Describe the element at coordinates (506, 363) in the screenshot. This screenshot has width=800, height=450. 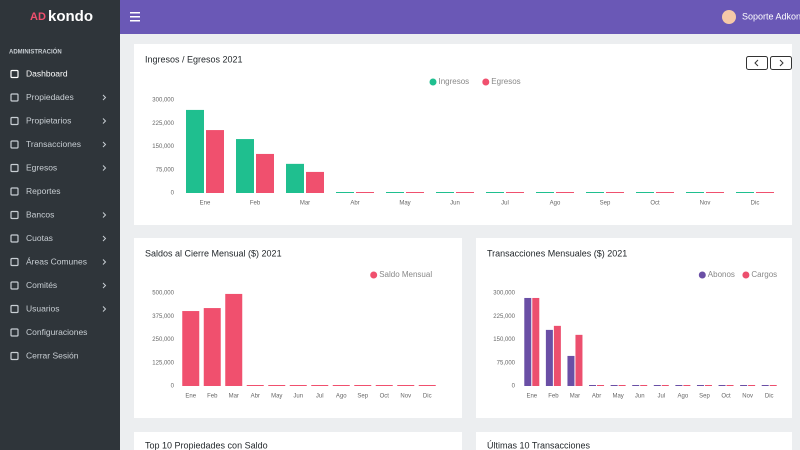
I see `y-tick-label: 75,000` at that location.